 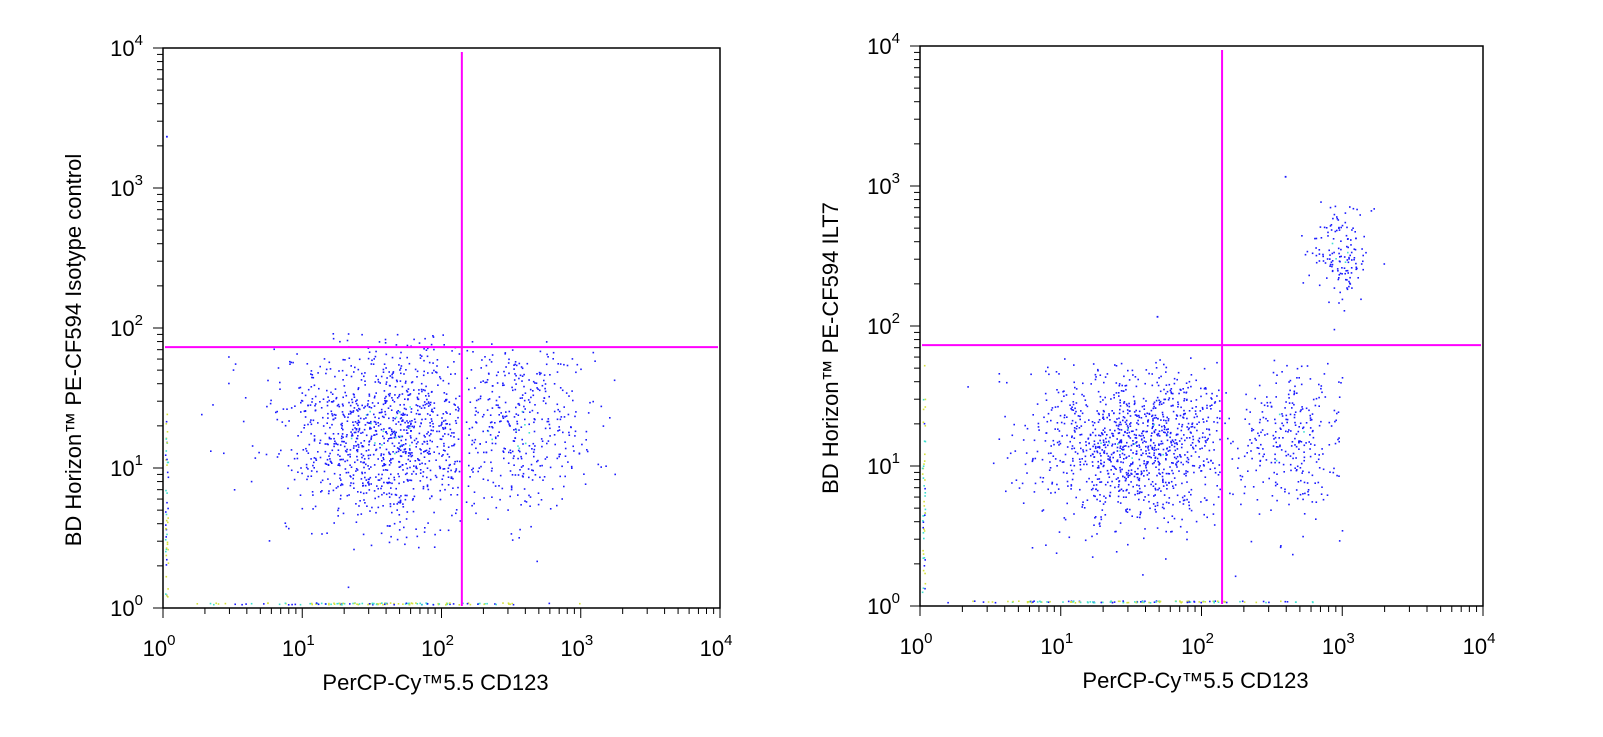 What do you see at coordinates (883, 184) in the screenshot?
I see `y-tick-label: 10³` at bounding box center [883, 184].